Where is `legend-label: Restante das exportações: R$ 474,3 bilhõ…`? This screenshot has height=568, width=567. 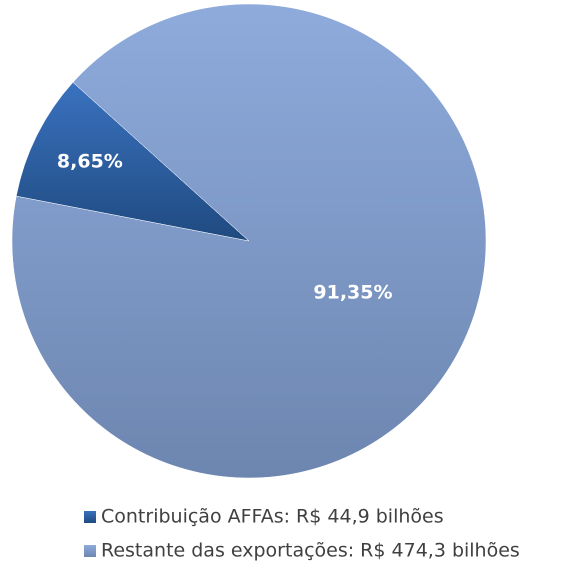
legend-label: Restante das exportações: R$ 474,3 bilhõ… is located at coordinates (310, 551).